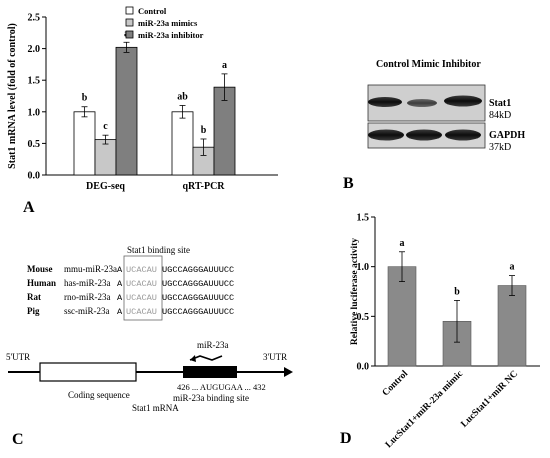 The width and height of the screenshot is (550, 458). Describe the element at coordinates (41, 283) in the screenshot. I see `species-name: Human` at that location.